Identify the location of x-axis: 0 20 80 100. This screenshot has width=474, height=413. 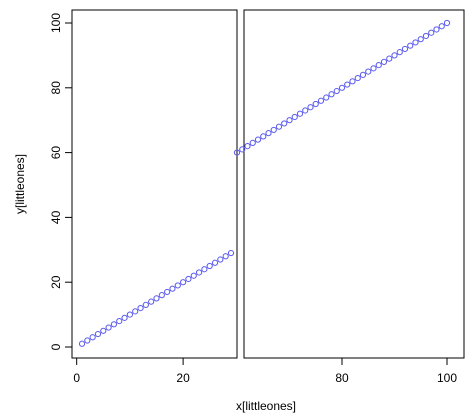
(265, 371).